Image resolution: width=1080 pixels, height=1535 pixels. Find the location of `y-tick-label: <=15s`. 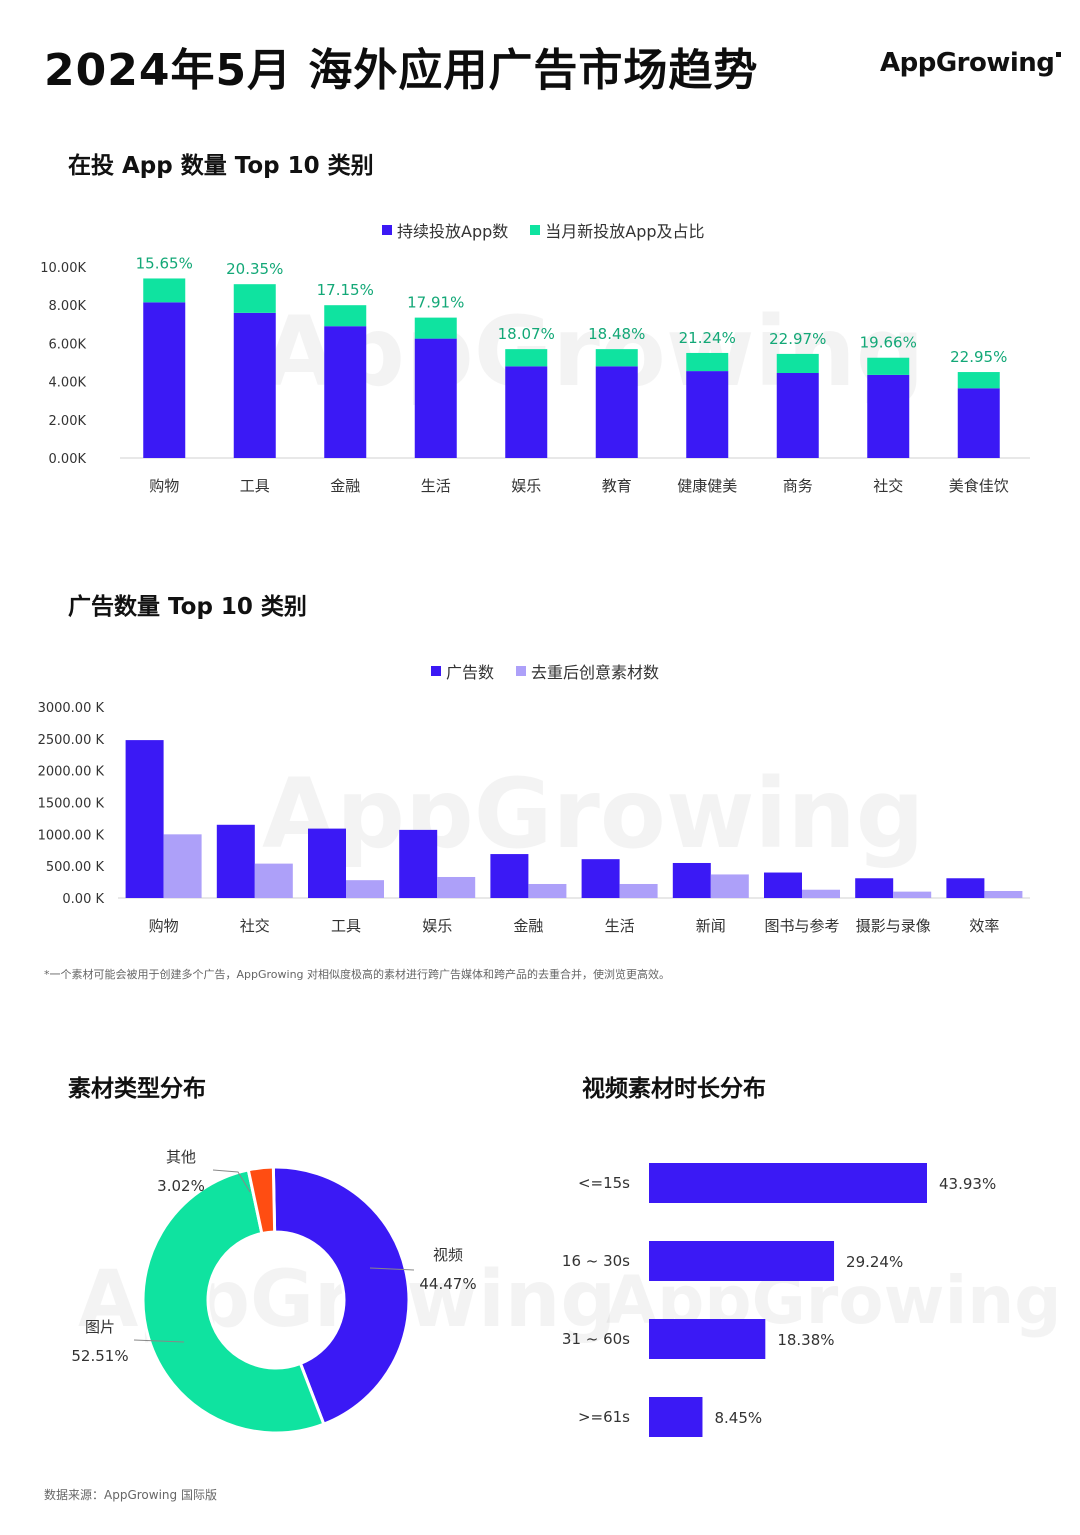

y-tick-label: <=15s is located at coordinates (604, 1183).